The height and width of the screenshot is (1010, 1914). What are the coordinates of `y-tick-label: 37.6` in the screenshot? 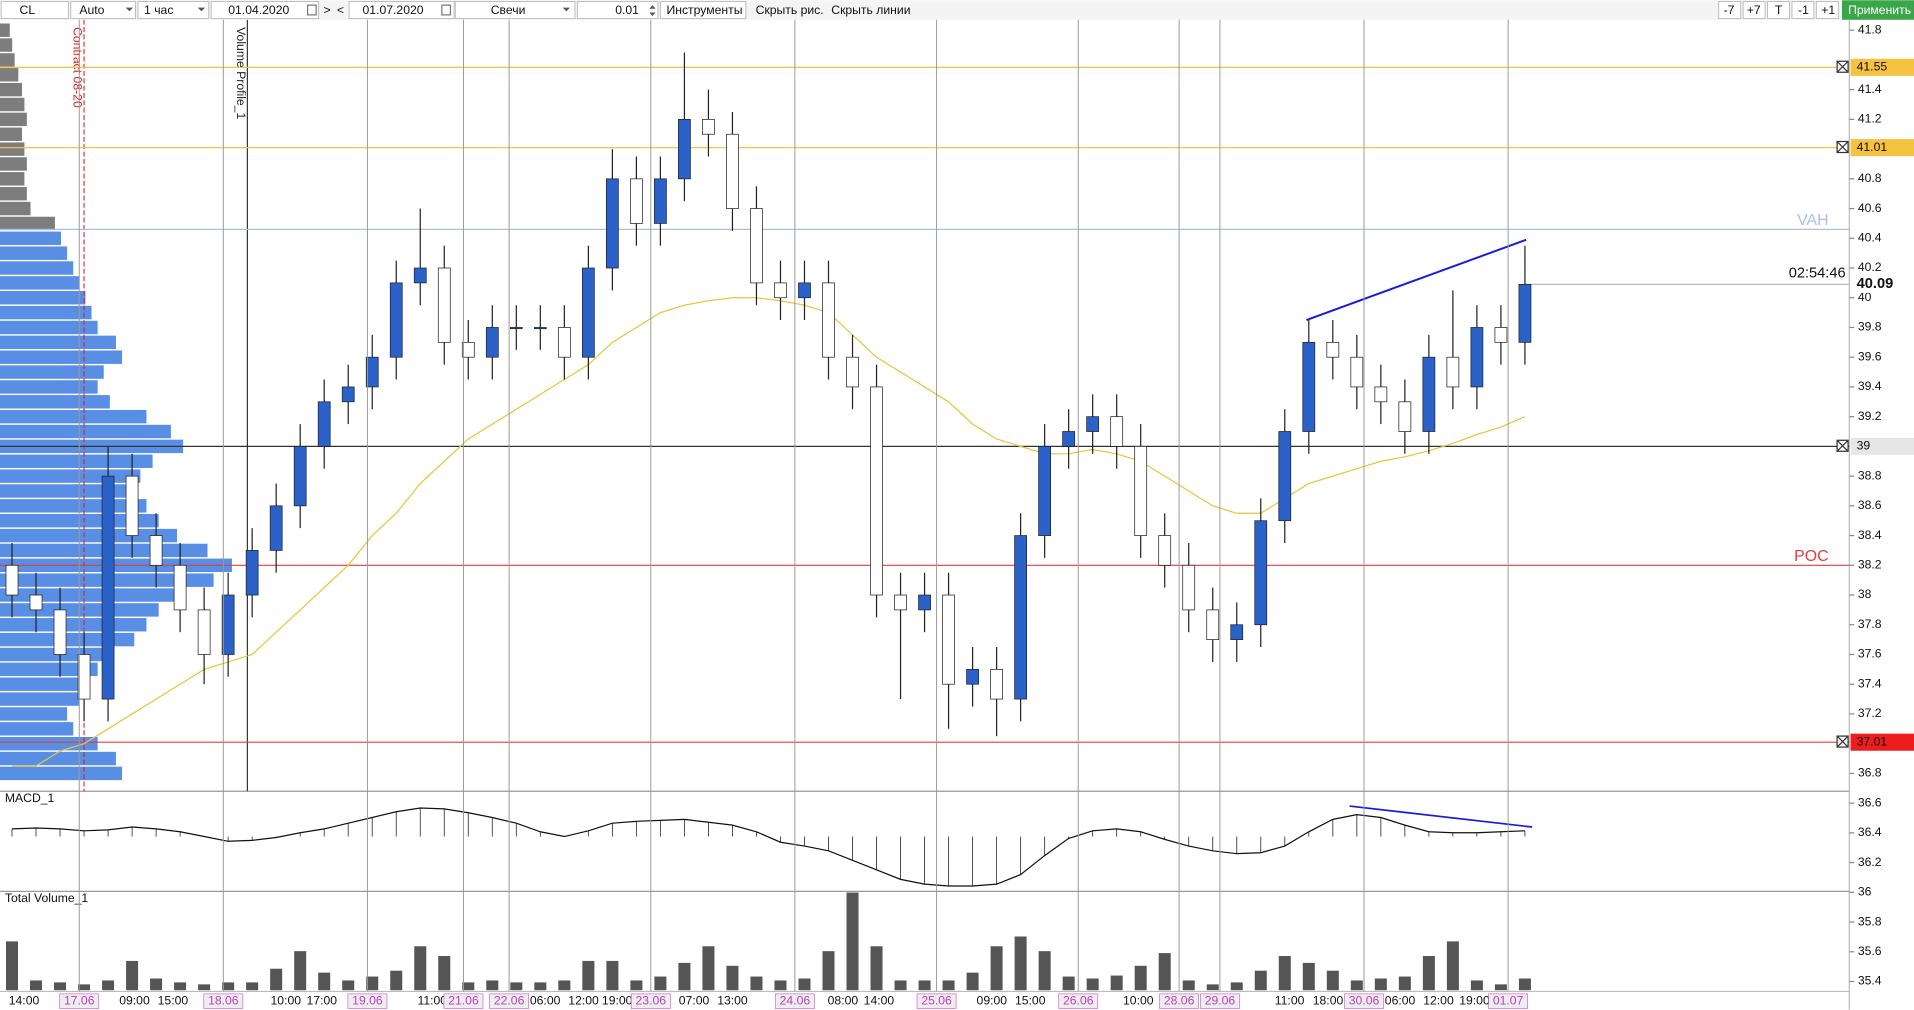 It's located at (1870, 654).